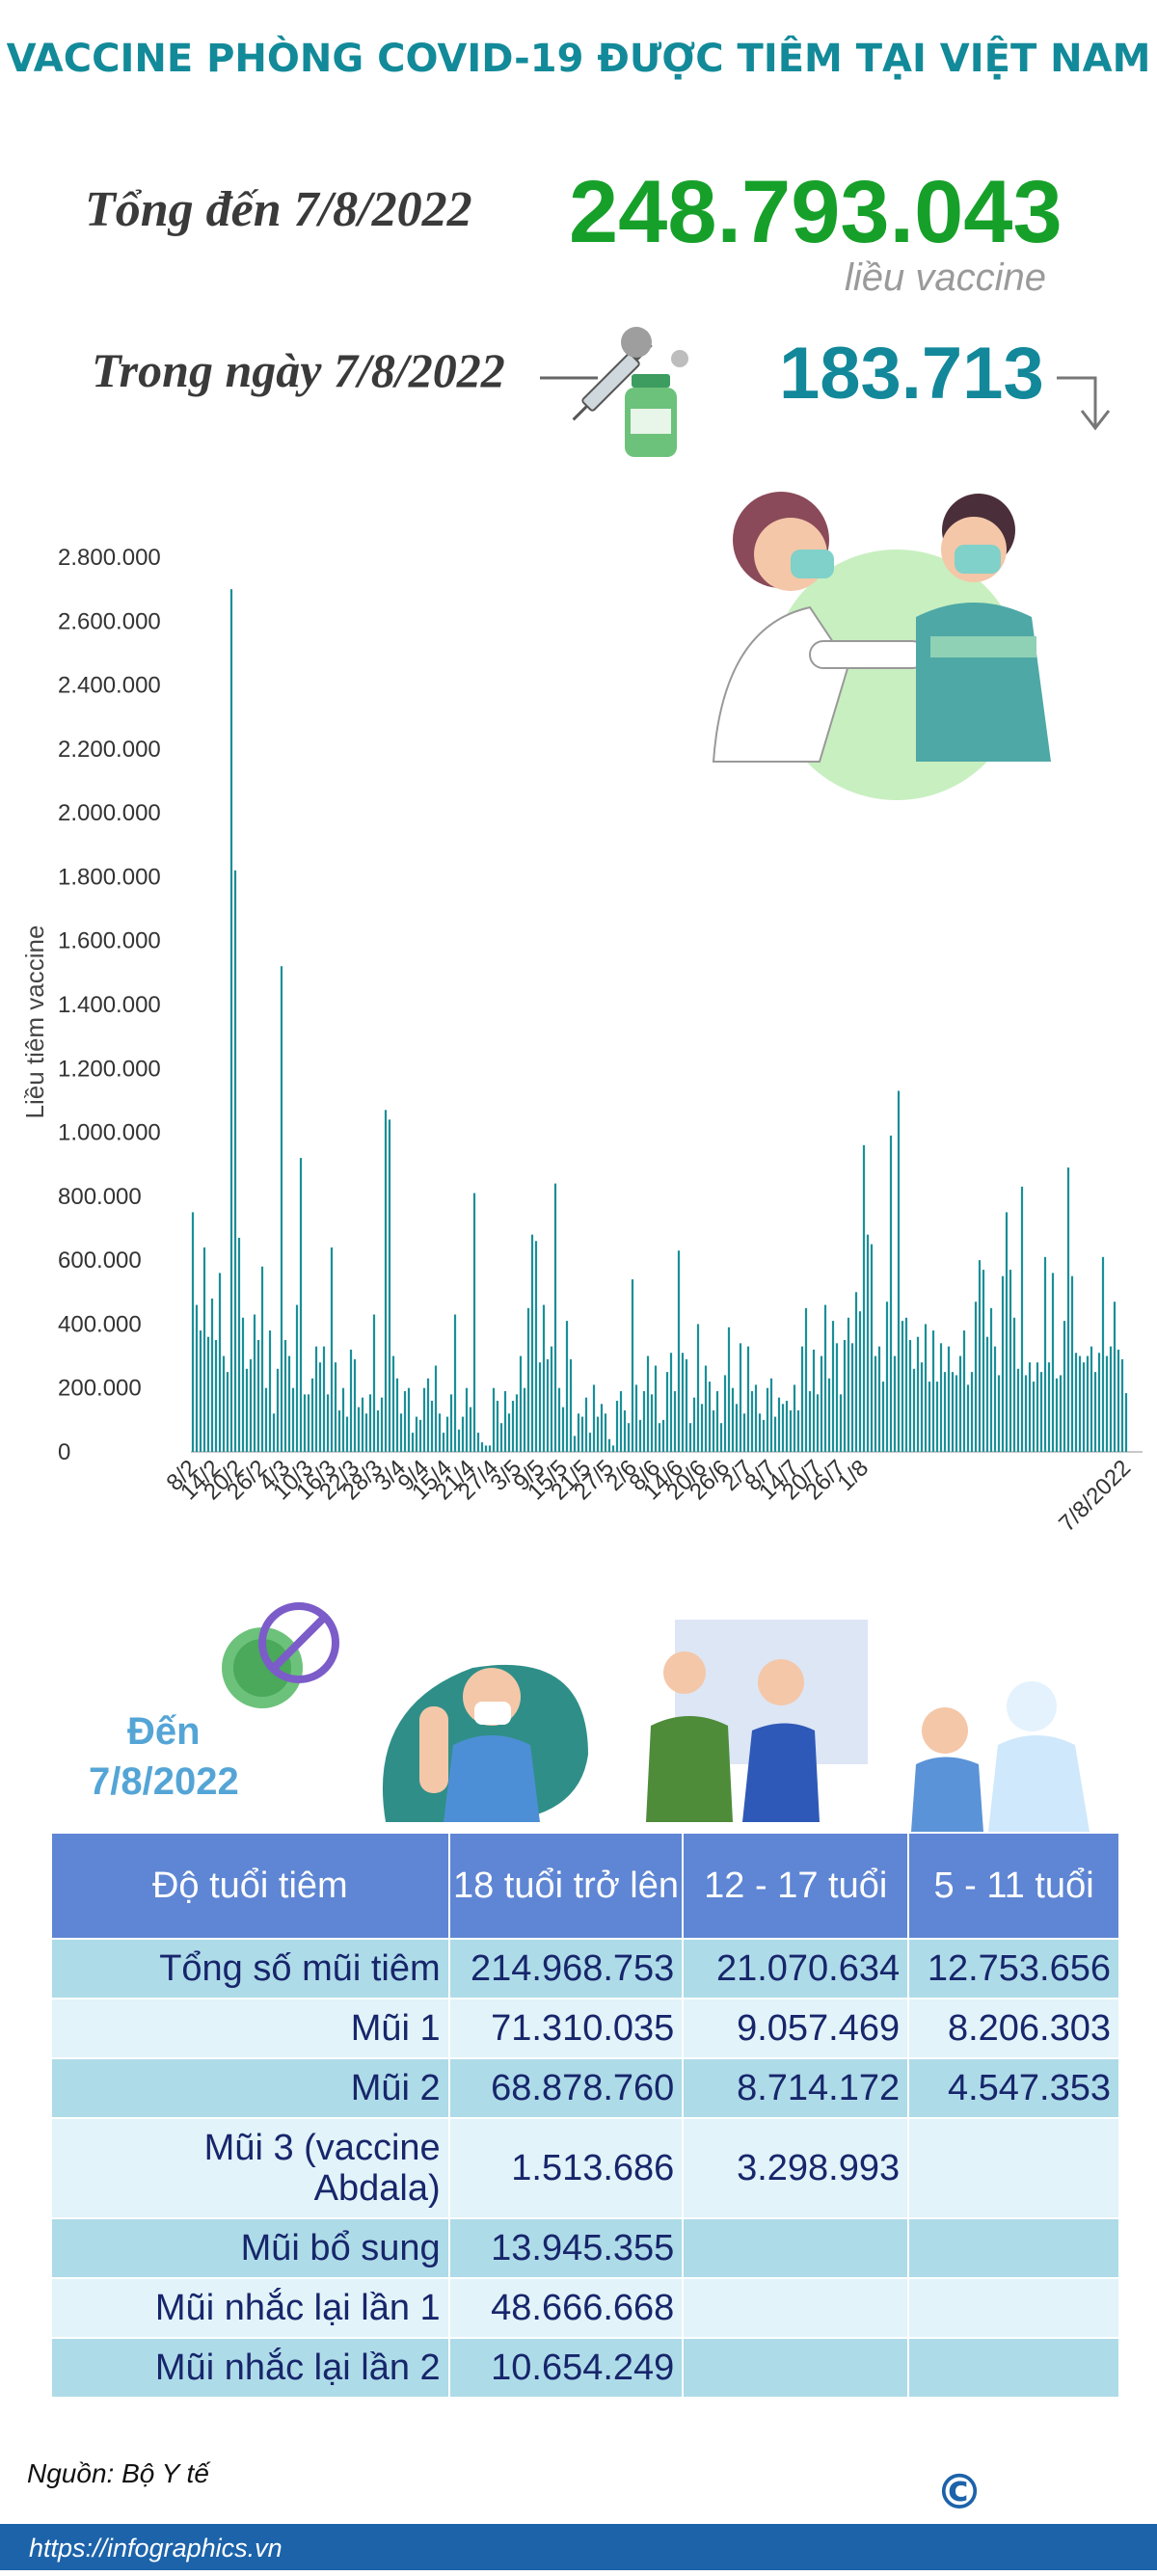 This screenshot has height=2576, width=1157. What do you see at coordinates (109, 813) in the screenshot?
I see `y-tick-label: 2.000.000` at bounding box center [109, 813].